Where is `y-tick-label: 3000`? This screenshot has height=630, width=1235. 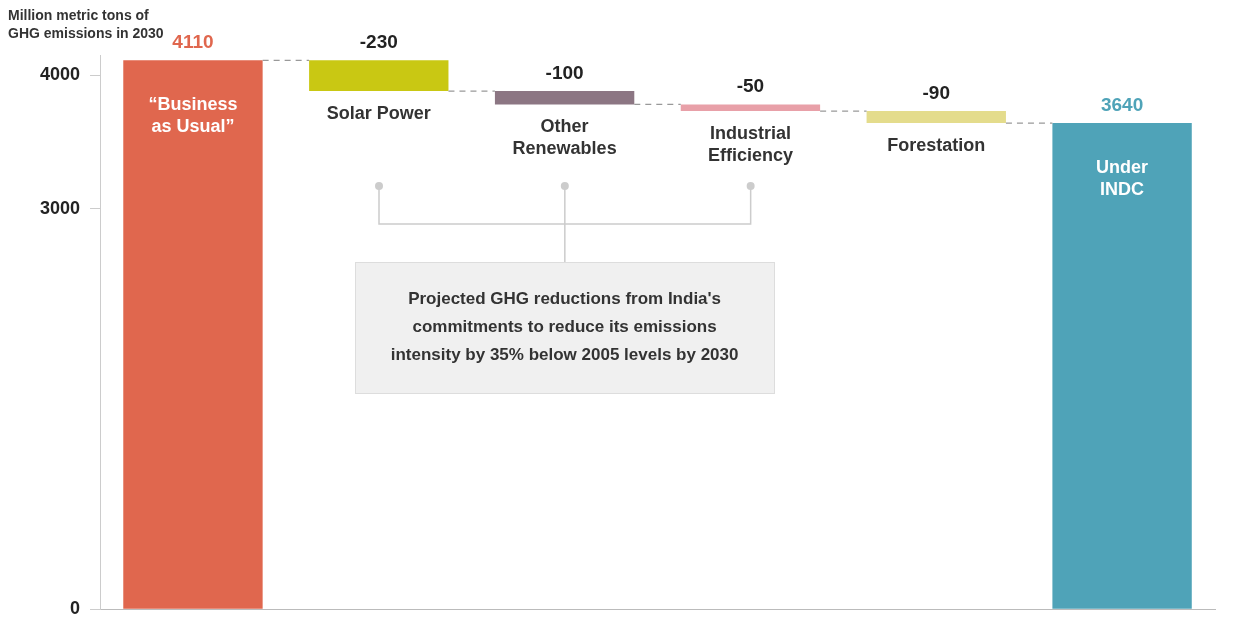 y-tick-label: 3000 is located at coordinates (60, 207).